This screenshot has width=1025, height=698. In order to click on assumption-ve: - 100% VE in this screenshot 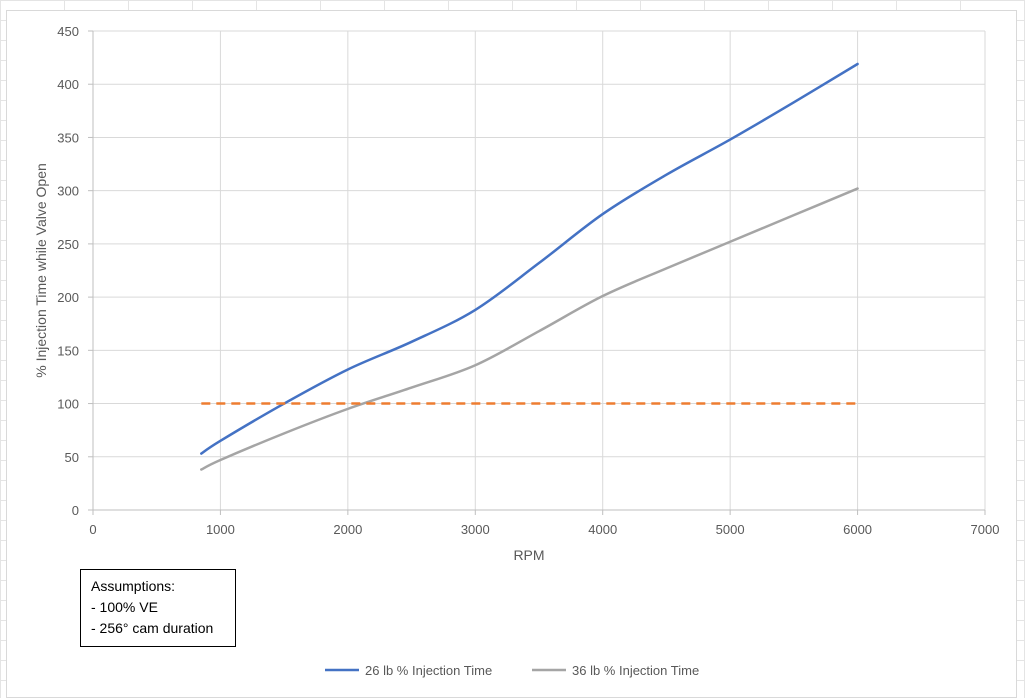, I will do `click(124, 607)`.